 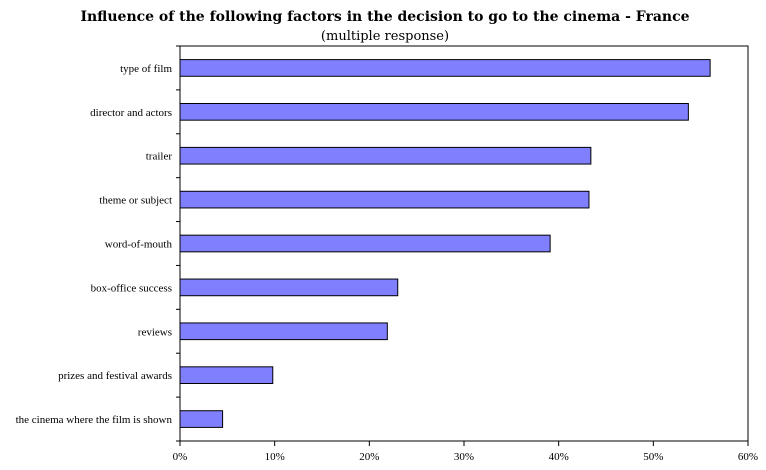 I want to click on x-tick-label: 30%, so click(x=464, y=457).